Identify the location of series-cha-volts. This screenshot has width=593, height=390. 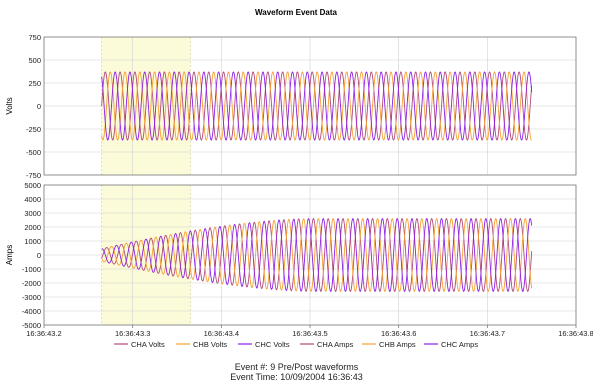
(317, 106).